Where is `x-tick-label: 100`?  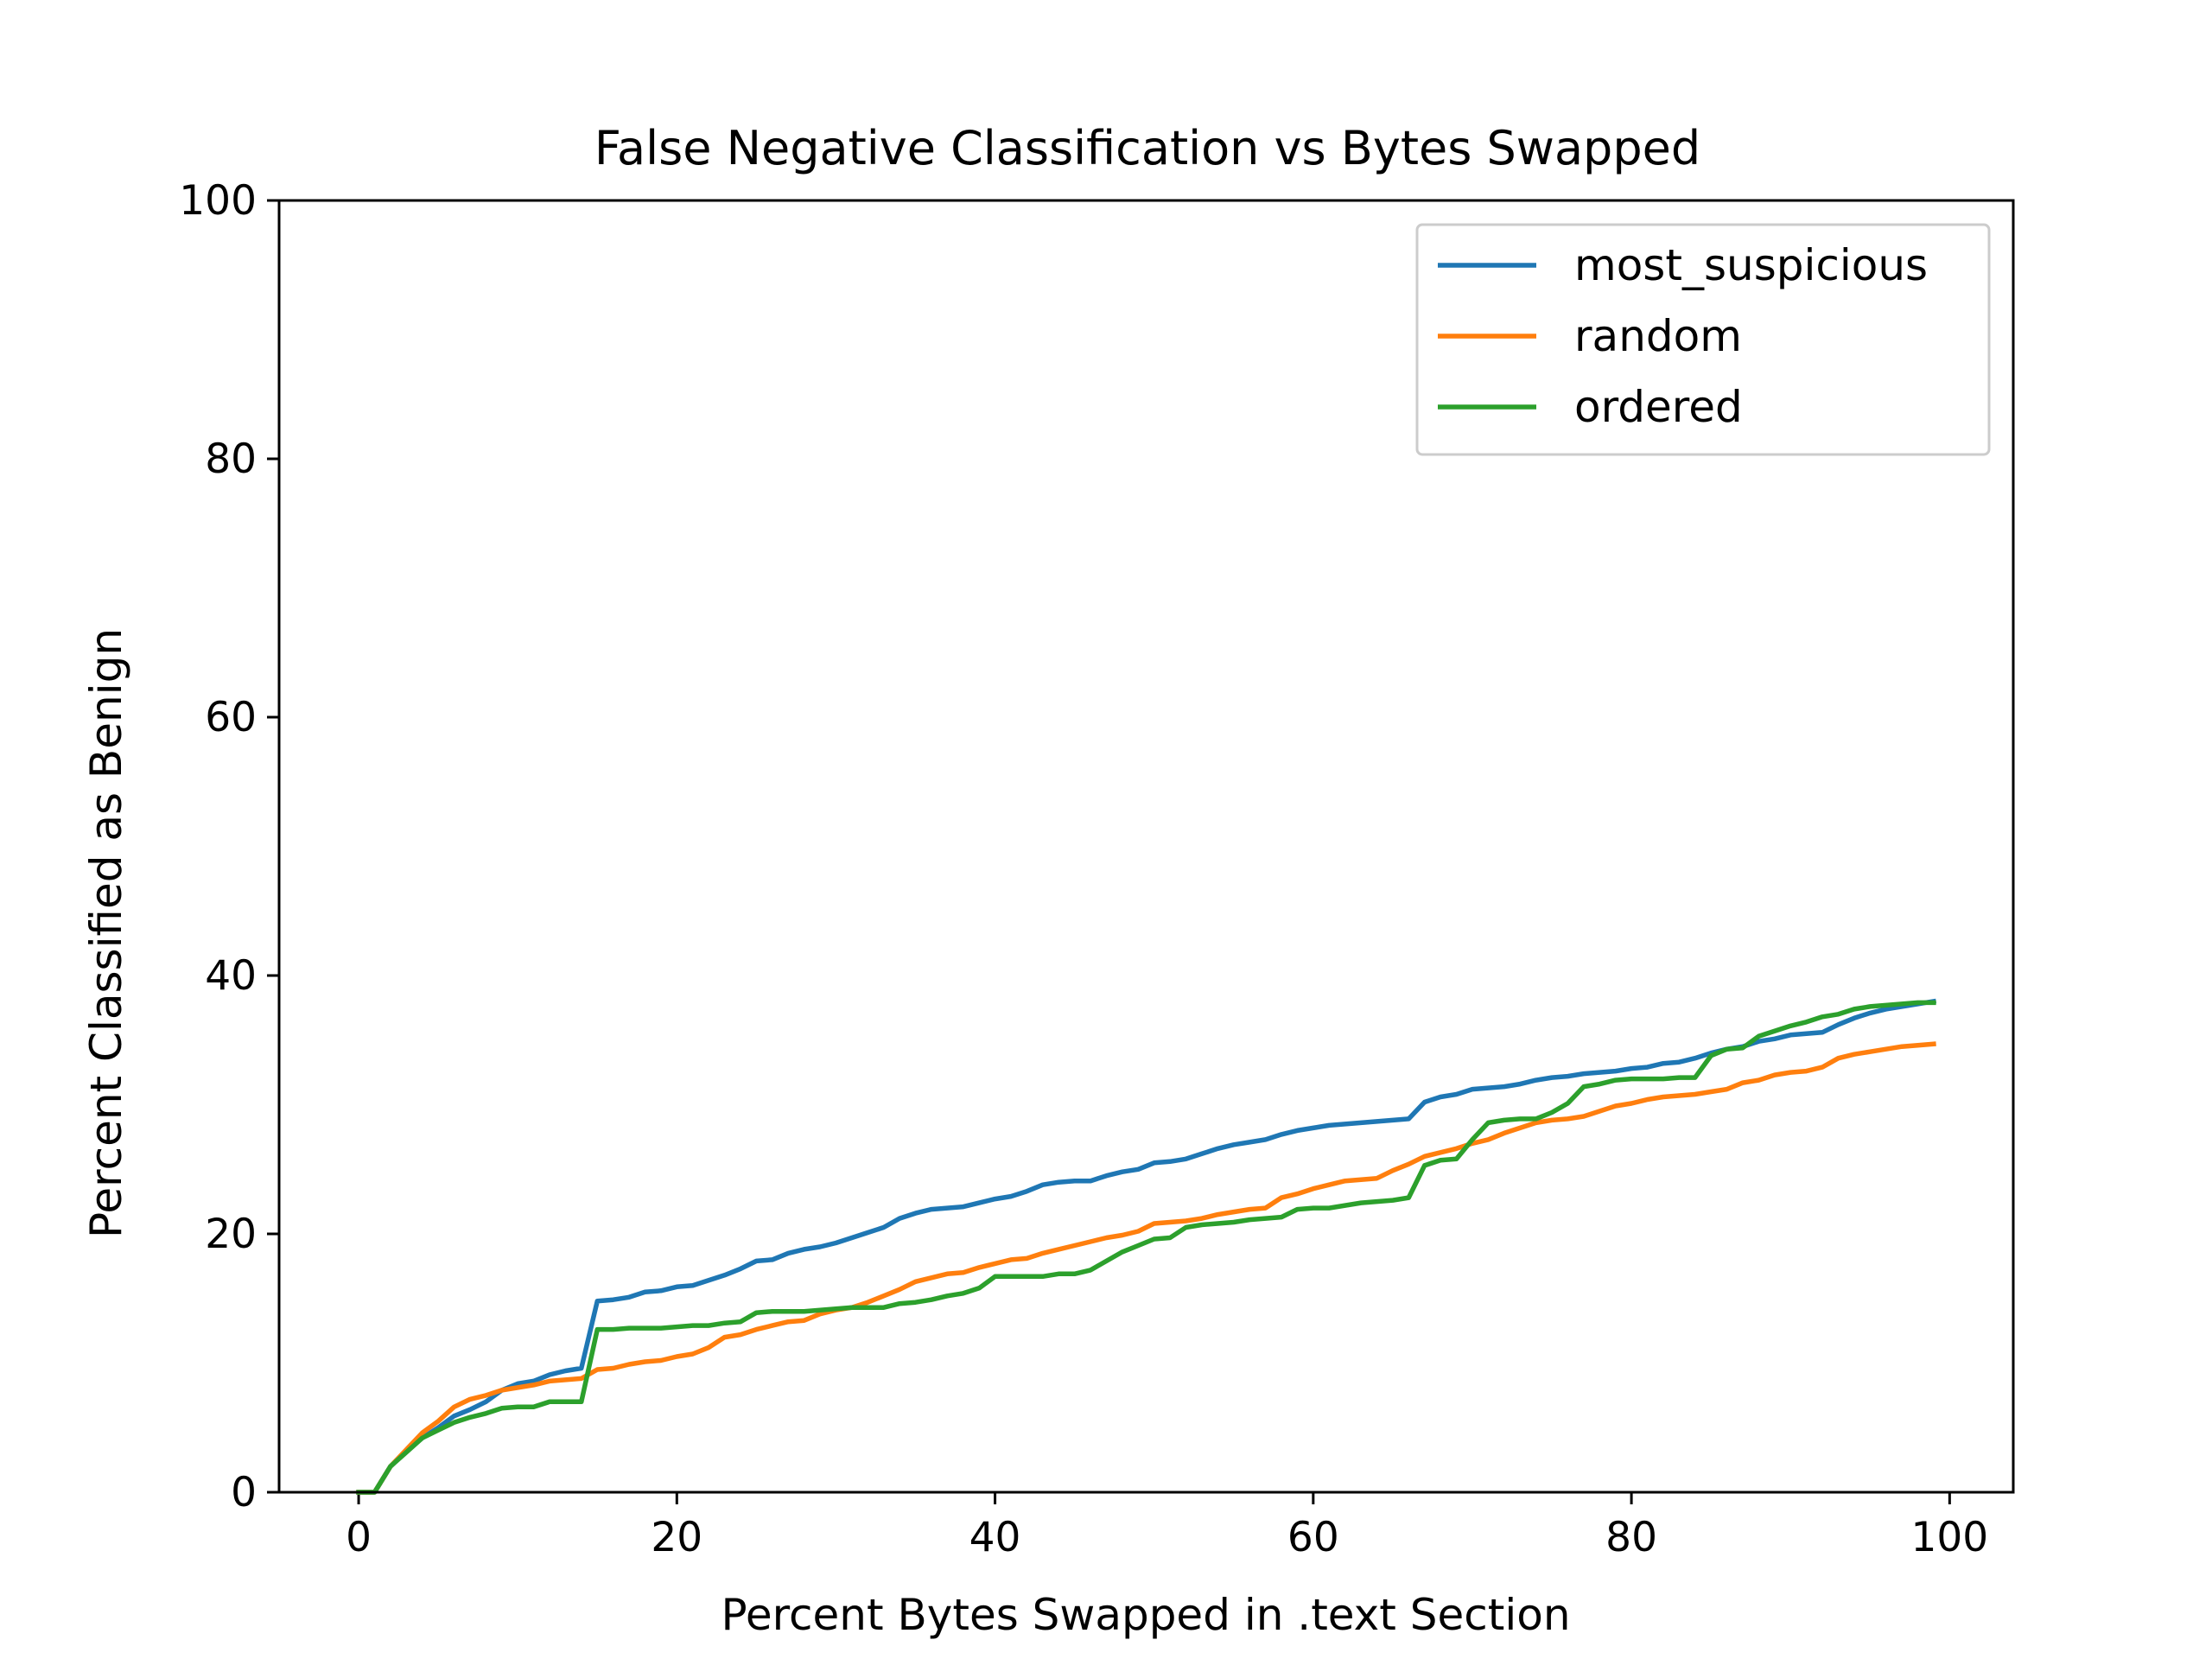 x-tick-label: 100 is located at coordinates (1949, 1537).